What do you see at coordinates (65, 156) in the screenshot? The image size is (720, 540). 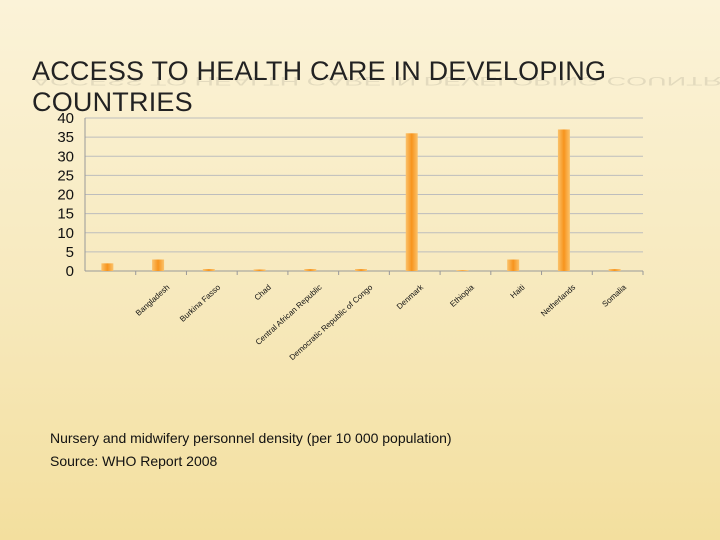 I see `y-tick-label: 30` at bounding box center [65, 156].